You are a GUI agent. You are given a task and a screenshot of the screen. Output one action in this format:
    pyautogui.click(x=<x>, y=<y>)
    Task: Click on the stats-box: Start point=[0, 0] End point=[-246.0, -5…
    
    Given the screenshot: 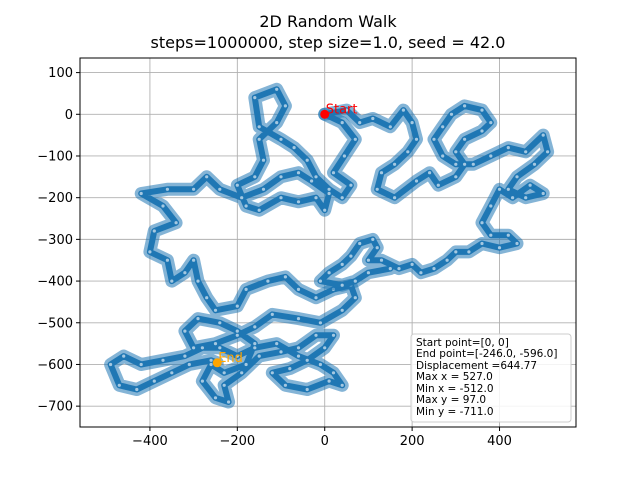 What is the action you would take?
    pyautogui.click(x=491, y=378)
    